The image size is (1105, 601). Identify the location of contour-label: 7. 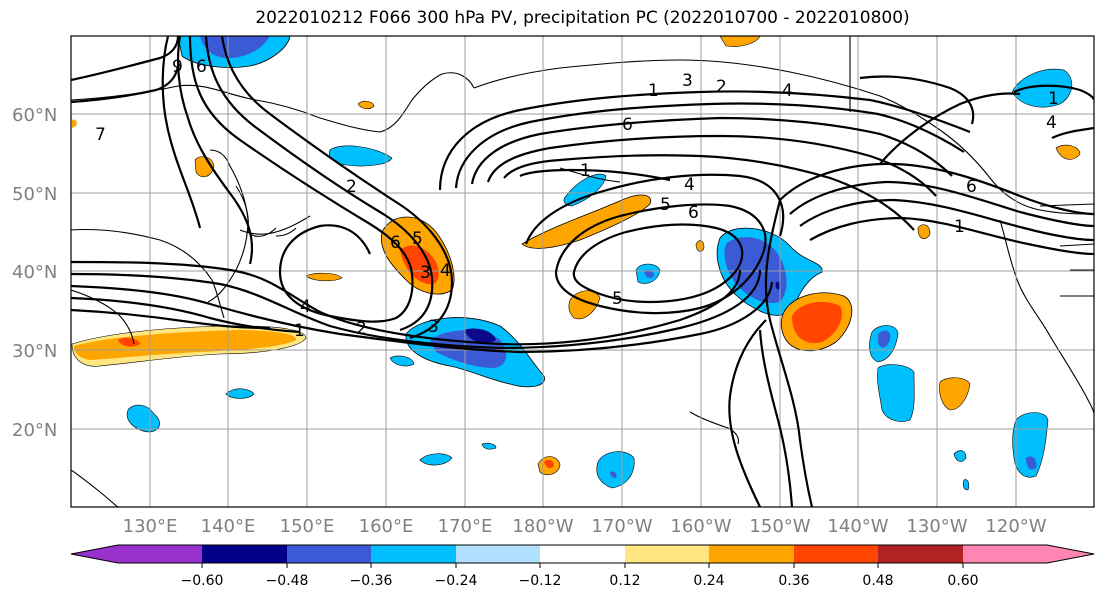
(100, 135).